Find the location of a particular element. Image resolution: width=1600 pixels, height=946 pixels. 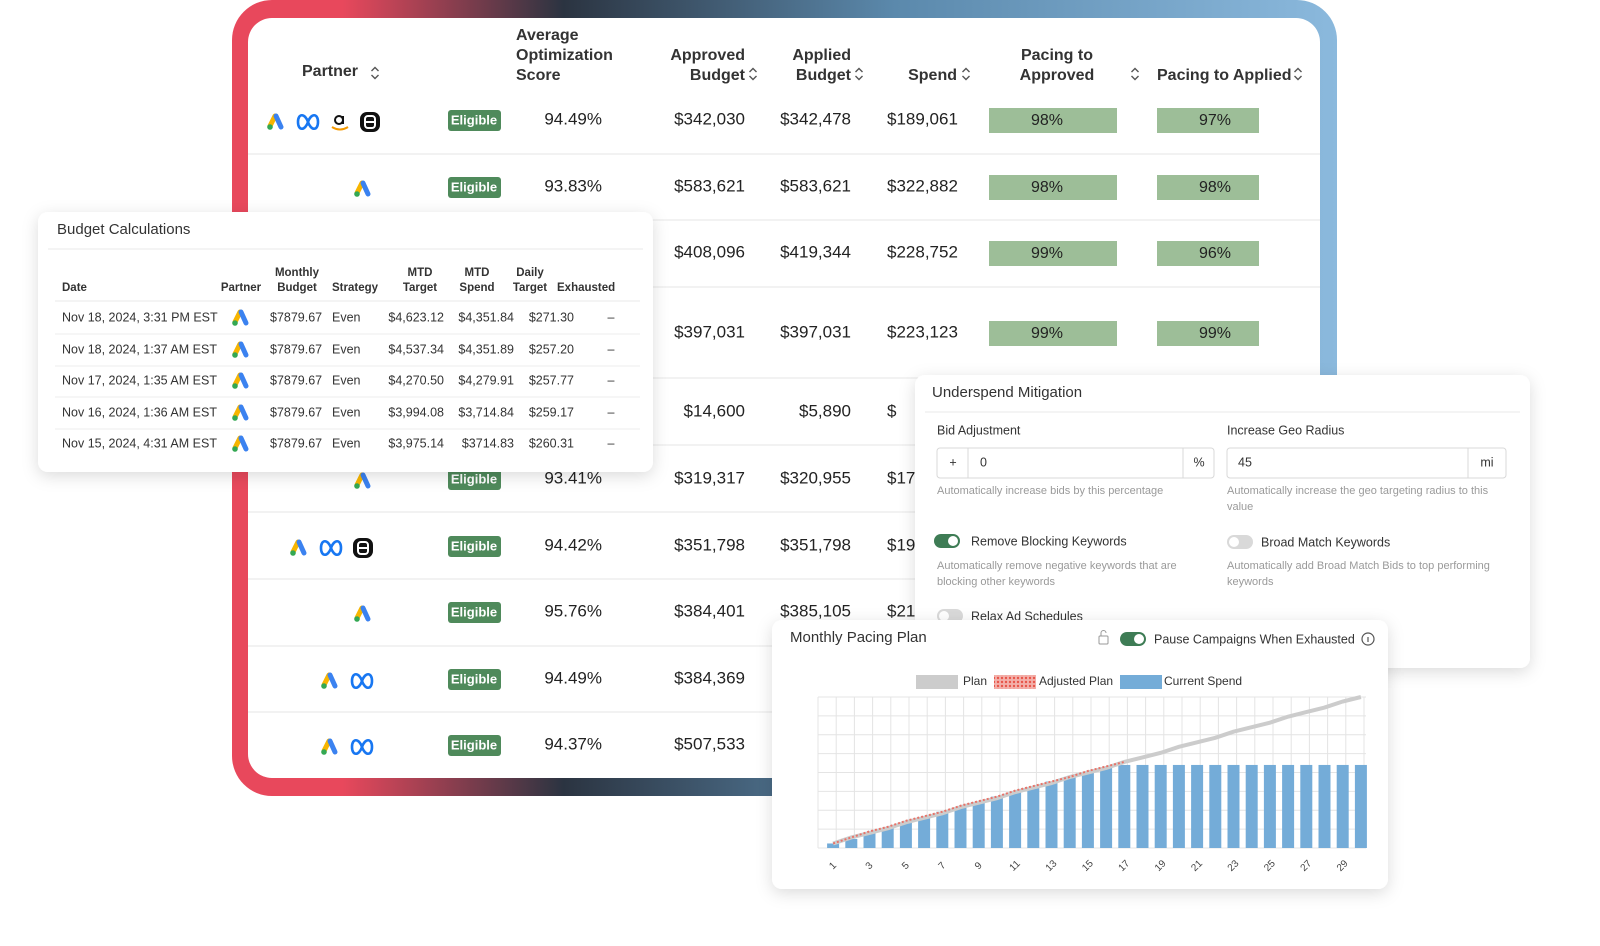

lock-icon is located at coordinates (1103, 633).